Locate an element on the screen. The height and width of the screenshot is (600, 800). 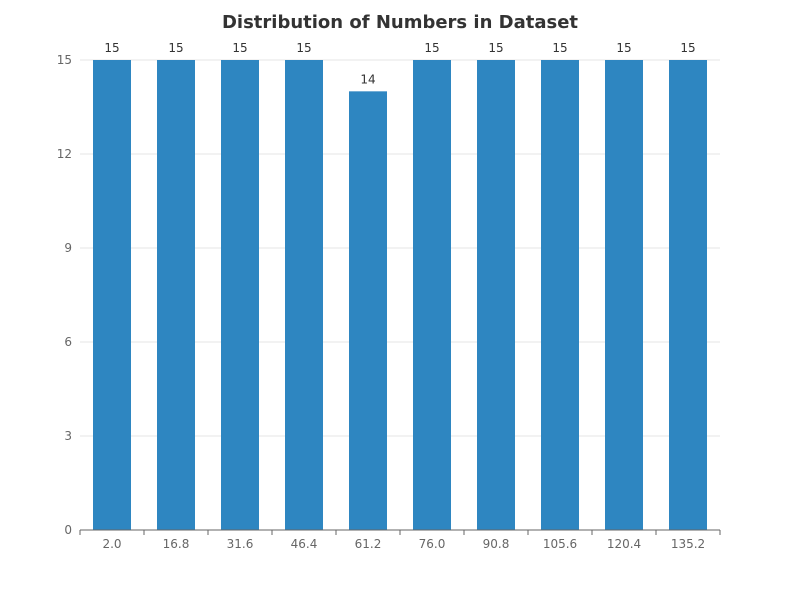
x-tick-label: 31.6 is located at coordinates (240, 544).